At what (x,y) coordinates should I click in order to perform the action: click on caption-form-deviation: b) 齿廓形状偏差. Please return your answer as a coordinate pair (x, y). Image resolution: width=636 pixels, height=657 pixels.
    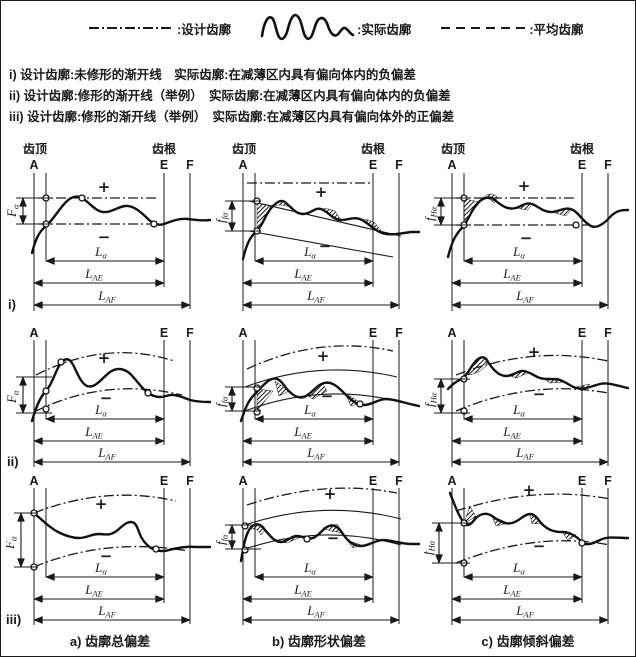
    Looking at the image, I should click on (319, 641).